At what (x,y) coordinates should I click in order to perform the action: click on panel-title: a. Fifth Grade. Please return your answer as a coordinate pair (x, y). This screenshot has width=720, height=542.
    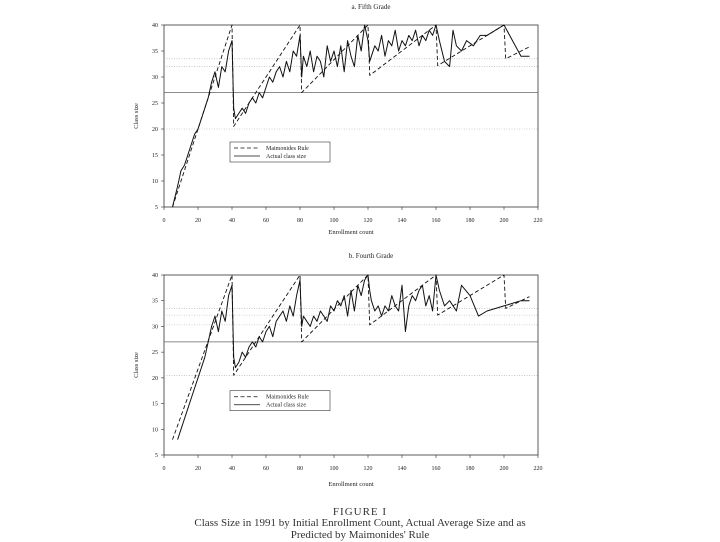
    Looking at the image, I should click on (370, 7).